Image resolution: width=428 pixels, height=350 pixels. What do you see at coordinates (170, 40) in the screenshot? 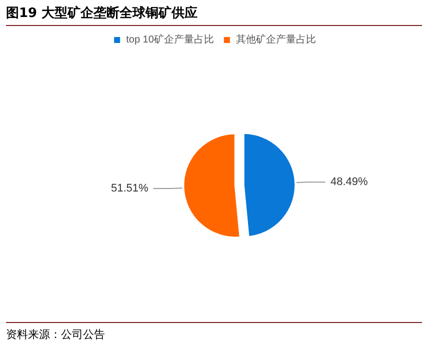
I see `legend-label: top 10矿企产量占比` at bounding box center [170, 40].